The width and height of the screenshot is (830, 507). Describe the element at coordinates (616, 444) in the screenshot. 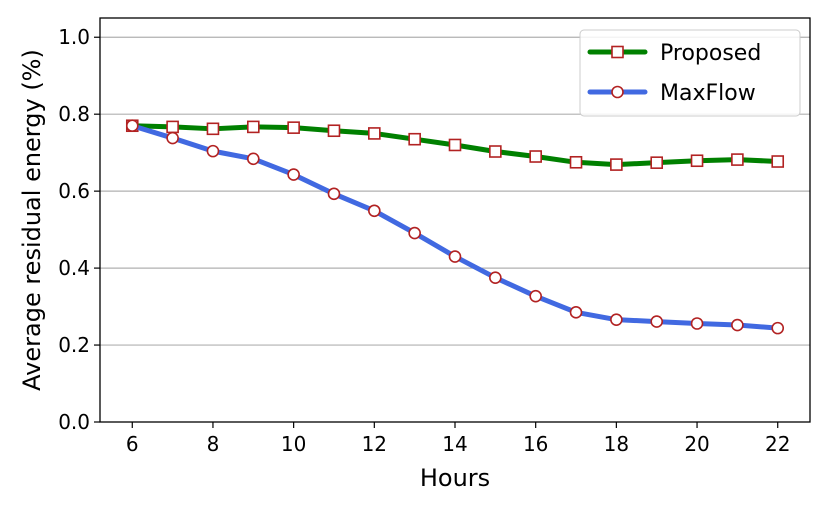

I see `x-tick-label-6: 18` at that location.